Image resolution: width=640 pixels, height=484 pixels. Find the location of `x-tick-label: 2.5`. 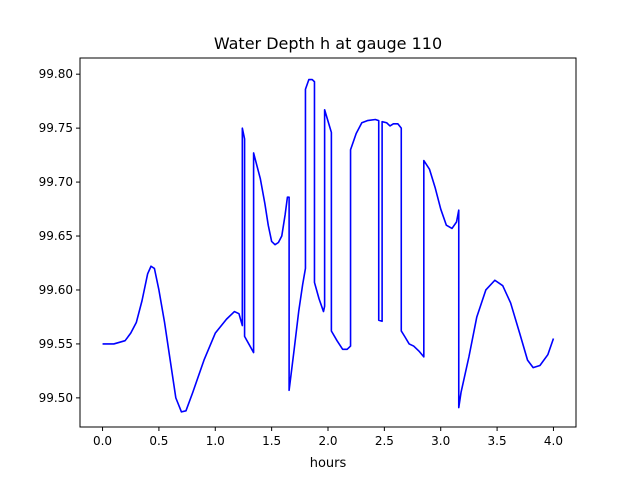

x-tick-label: 2.5 is located at coordinates (384, 441).